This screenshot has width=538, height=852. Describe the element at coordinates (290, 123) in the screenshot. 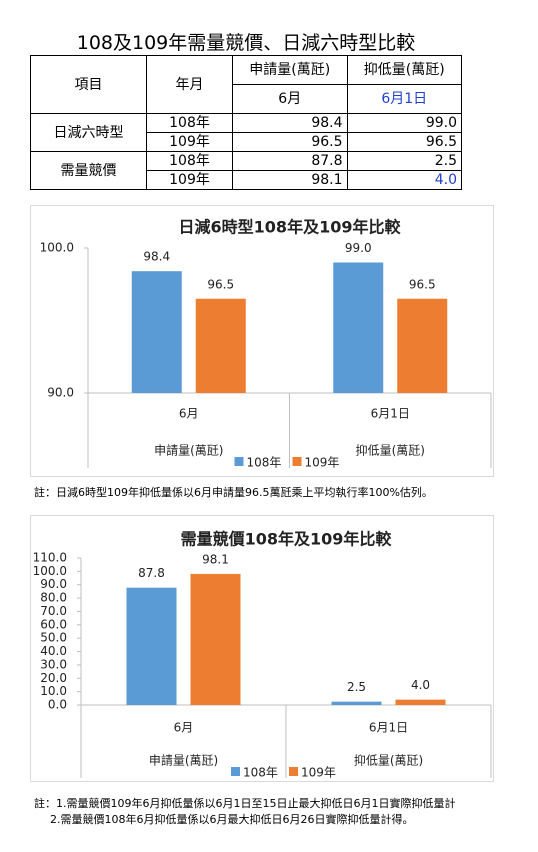

I see `value-cell: 98.4` at that location.